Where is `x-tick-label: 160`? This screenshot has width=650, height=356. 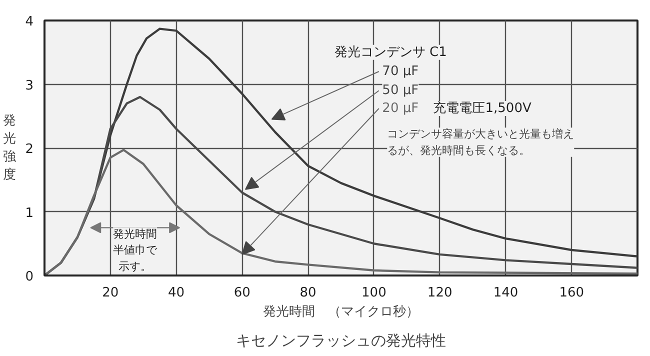
x-tick-label: 160 is located at coordinates (571, 293).